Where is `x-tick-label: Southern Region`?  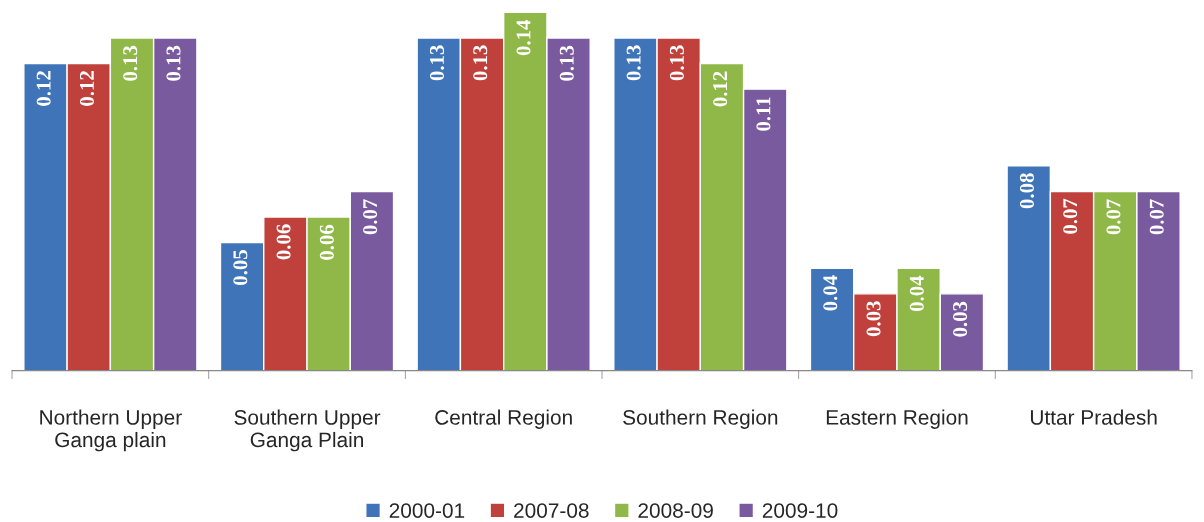
x-tick-label: Southern Region is located at coordinates (700, 419).